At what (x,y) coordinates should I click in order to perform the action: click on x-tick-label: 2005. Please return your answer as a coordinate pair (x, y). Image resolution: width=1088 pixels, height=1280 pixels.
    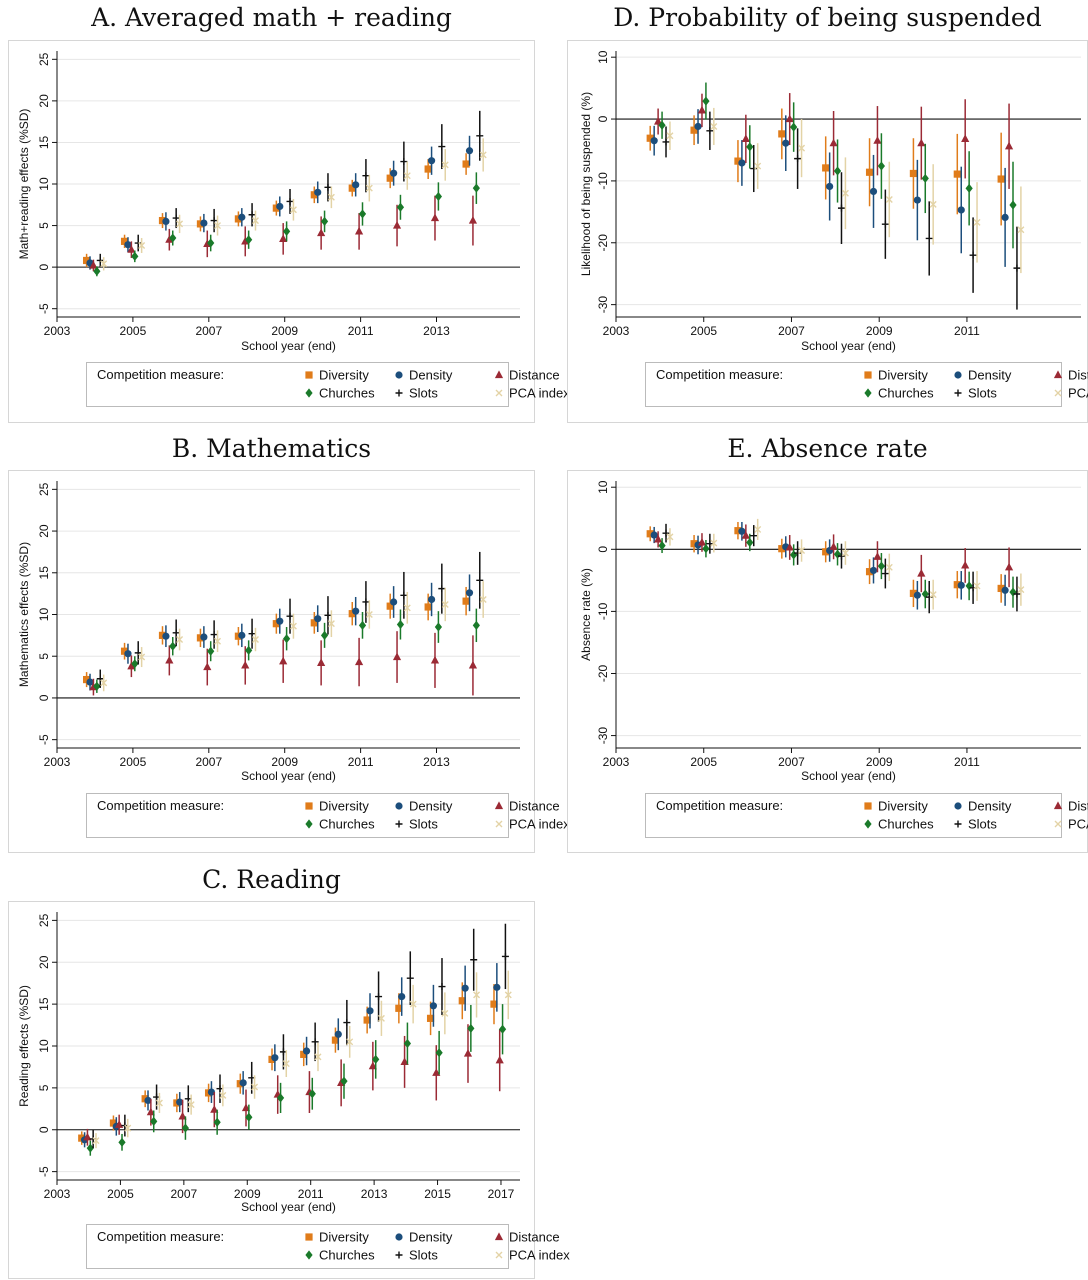
    Looking at the image, I should click on (120, 1194).